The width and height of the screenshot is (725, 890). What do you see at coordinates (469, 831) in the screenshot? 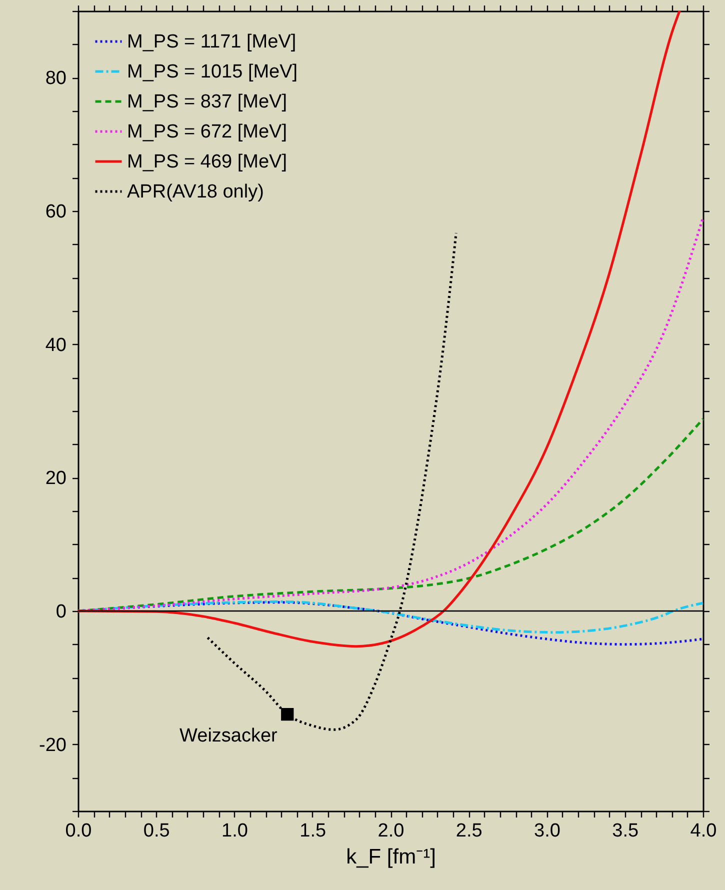
I see `x-tick-label: 2.5` at bounding box center [469, 831].